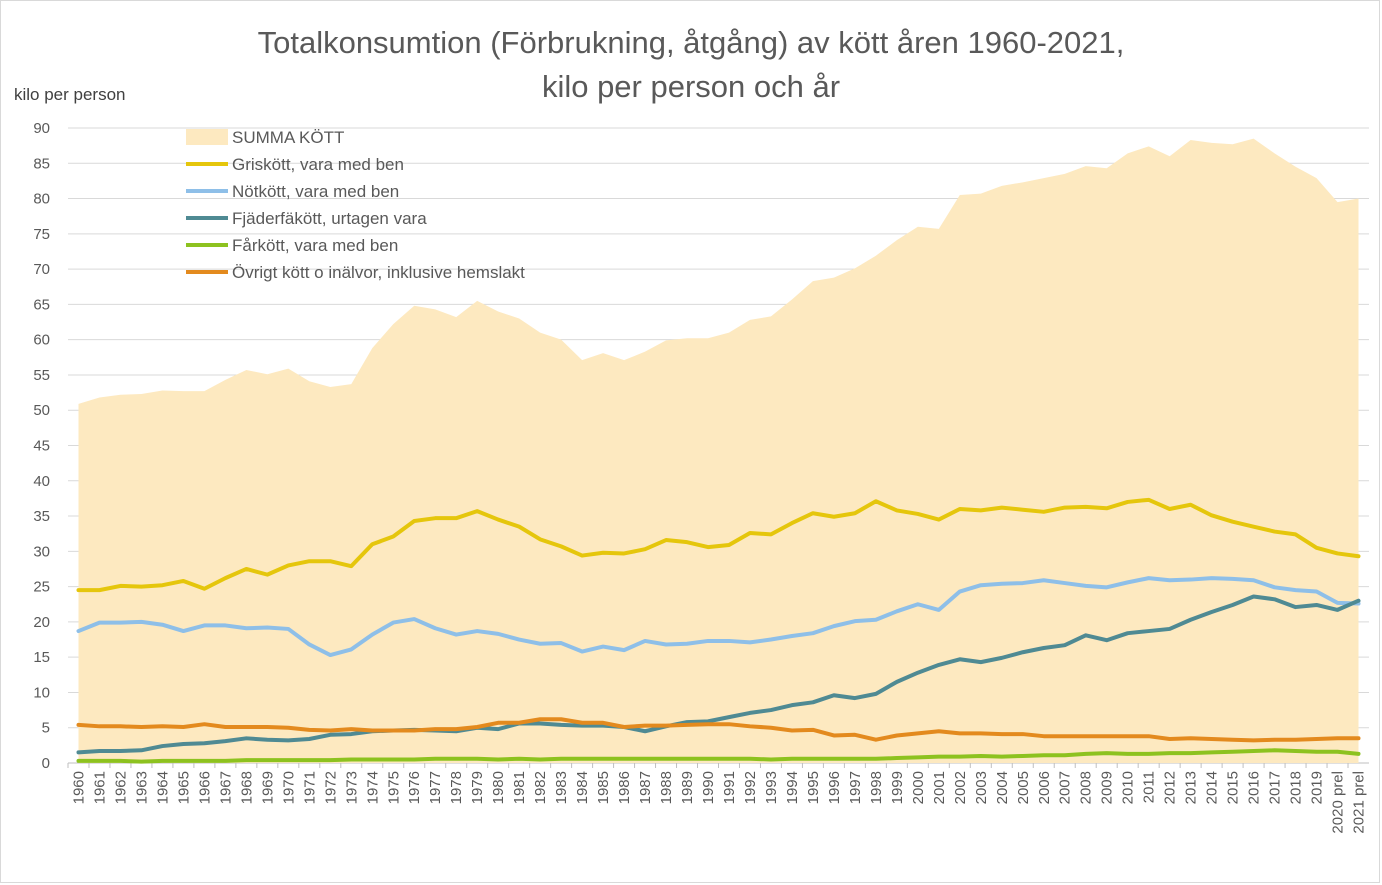  Describe the element at coordinates (1296, 787) in the screenshot. I see `x-tick-label: 2018` at that location.